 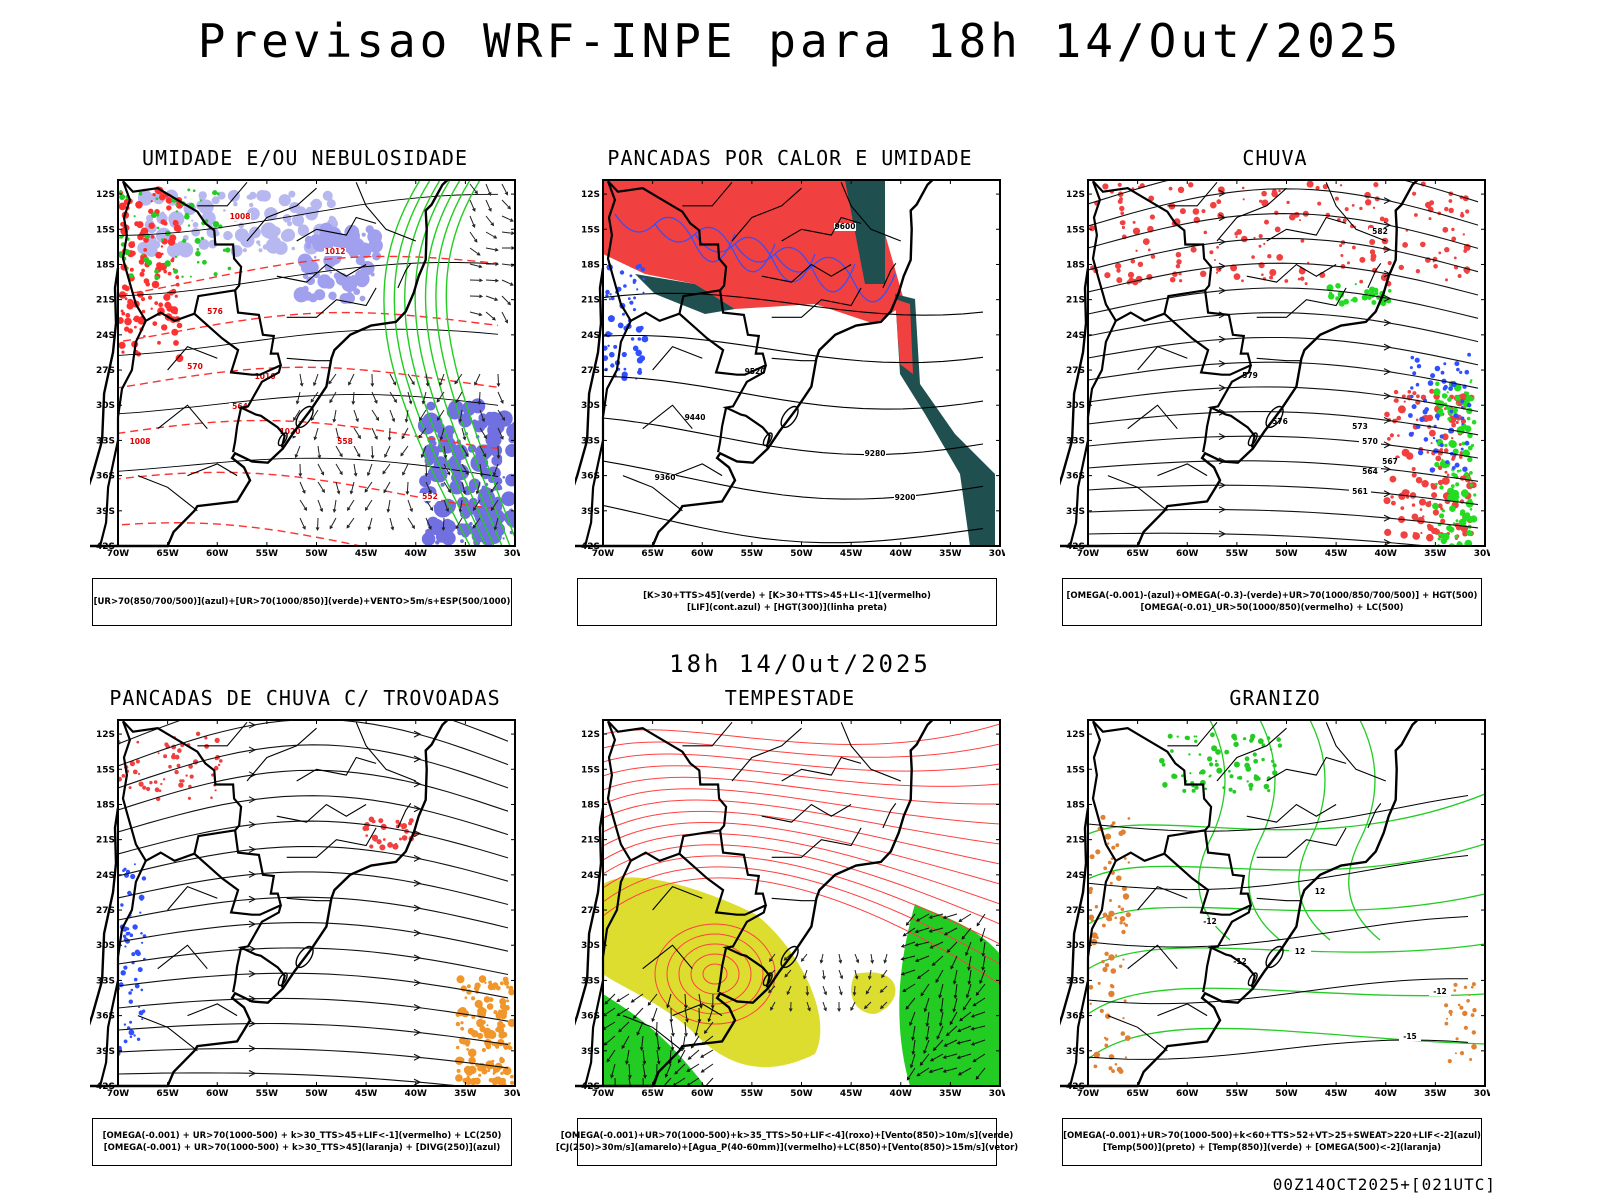 I want to click on contour-label: 9200, so click(x=905, y=497).